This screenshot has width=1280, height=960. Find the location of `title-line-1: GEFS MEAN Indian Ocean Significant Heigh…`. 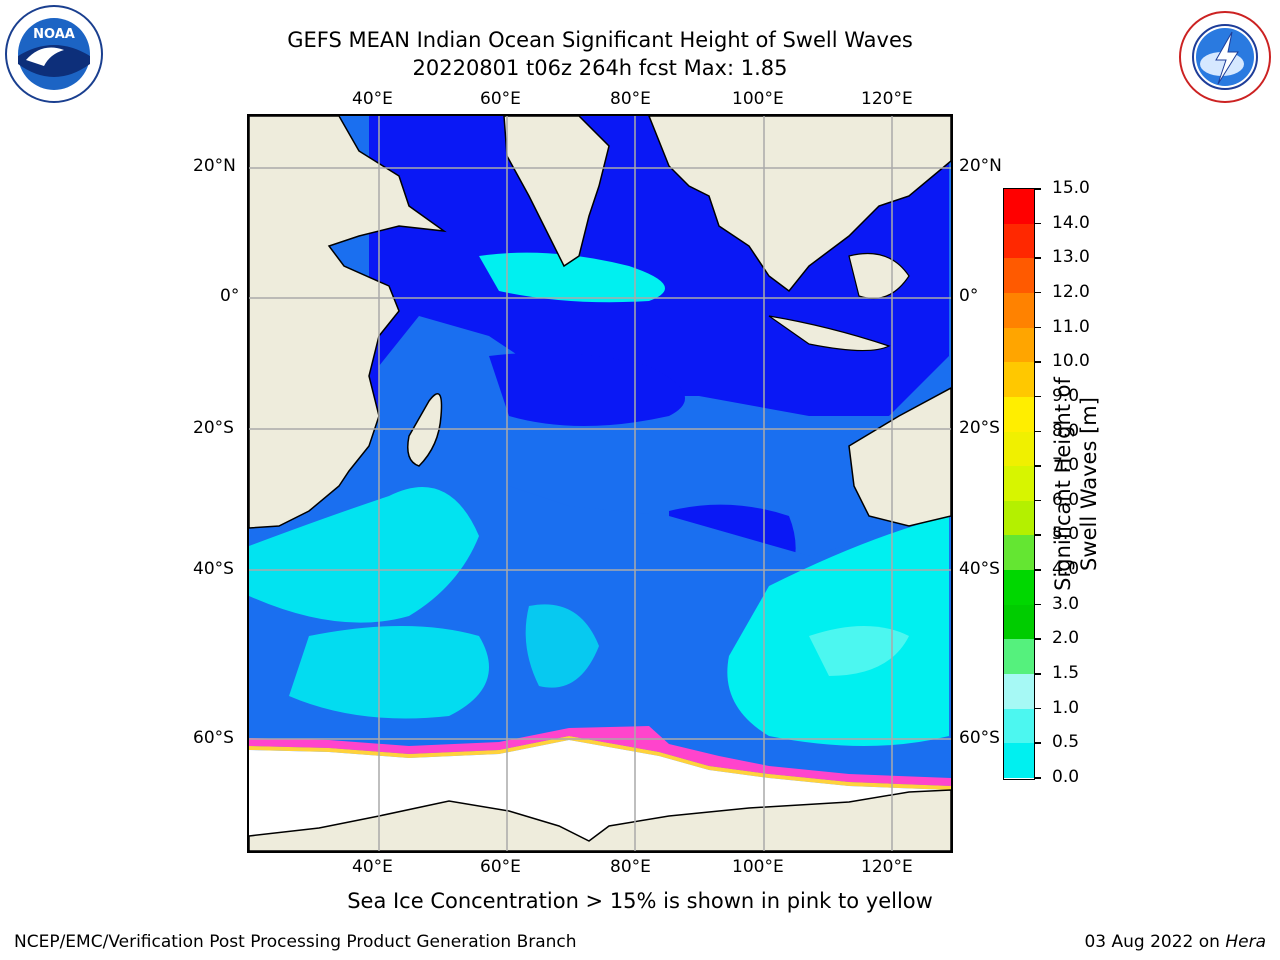

title-line-1: GEFS MEAN Indian Ocean Significant Heigh… is located at coordinates (600, 40).